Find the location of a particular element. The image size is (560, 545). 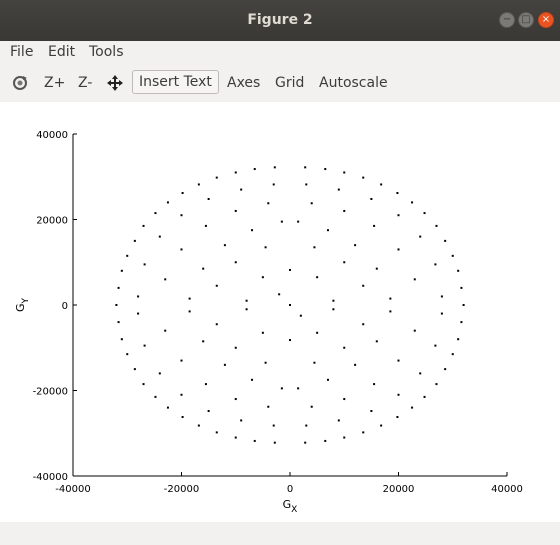

title-bar: Figure 2 − □ × is located at coordinates (280, 20).